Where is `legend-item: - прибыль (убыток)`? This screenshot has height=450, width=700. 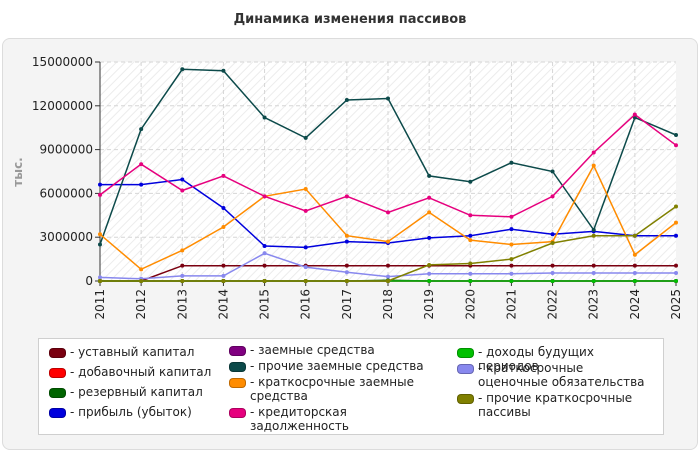
legend-item: - прибыль (убыток) is located at coordinates (156, 412).